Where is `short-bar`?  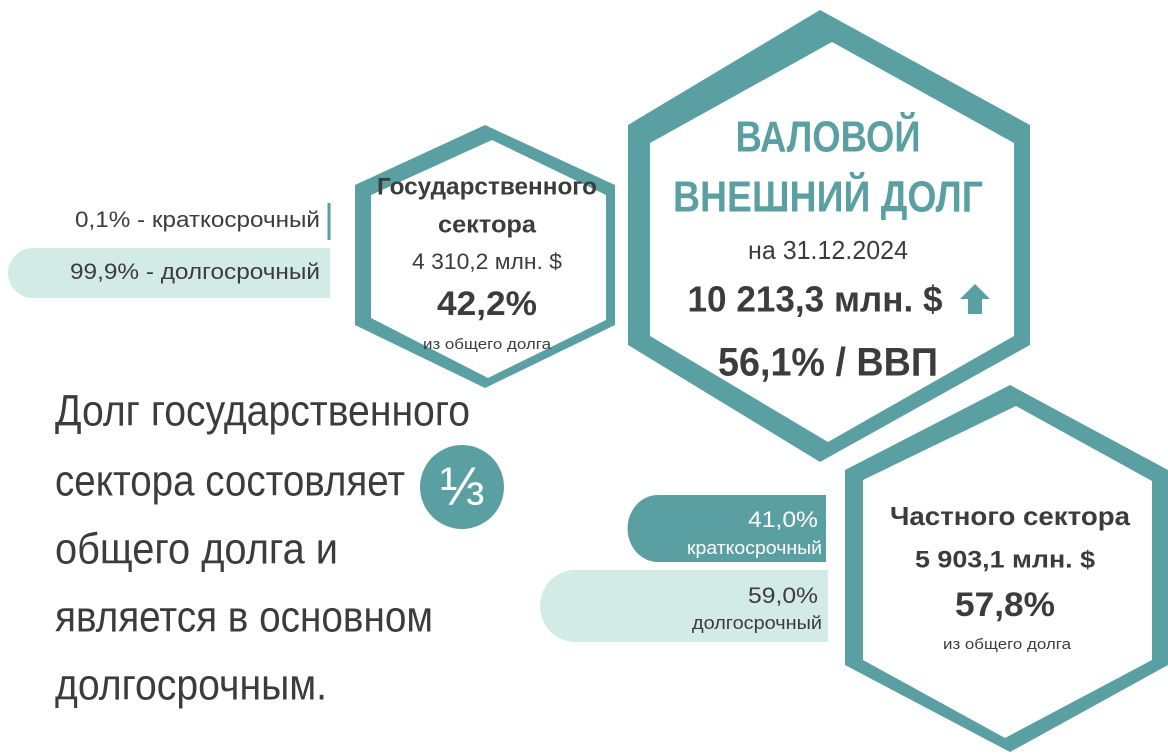
short-bar is located at coordinates (726, 528).